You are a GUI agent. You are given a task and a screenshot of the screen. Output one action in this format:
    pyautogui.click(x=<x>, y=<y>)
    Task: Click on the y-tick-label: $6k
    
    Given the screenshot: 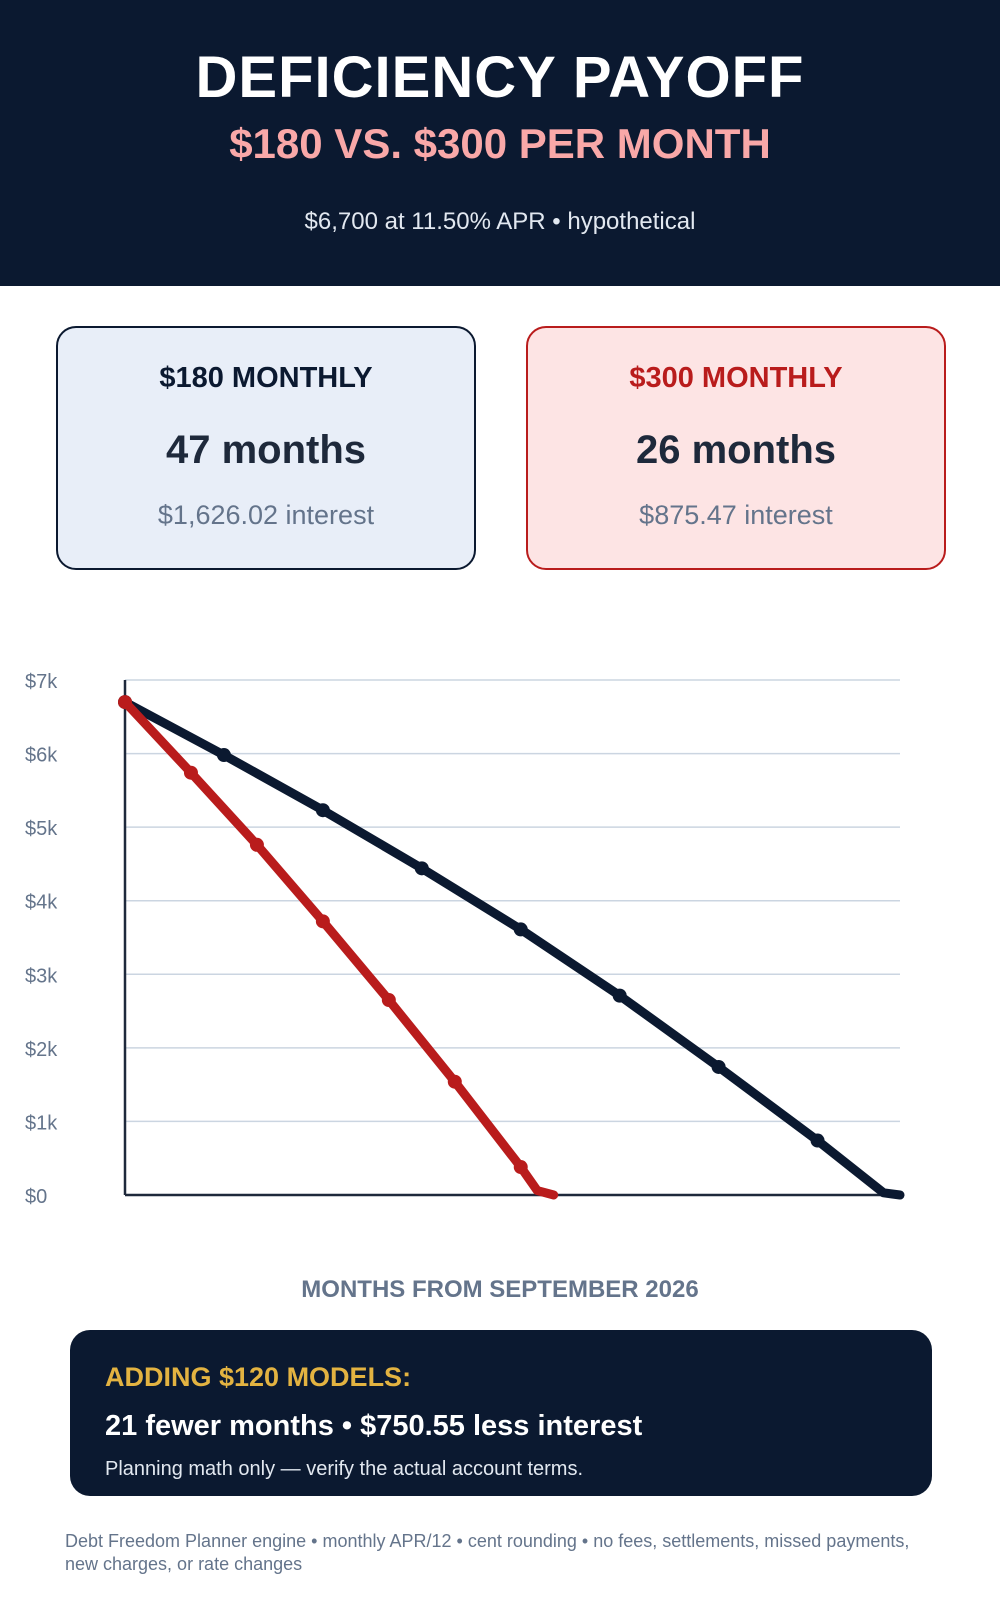 What is the action you would take?
    pyautogui.click(x=41, y=756)
    